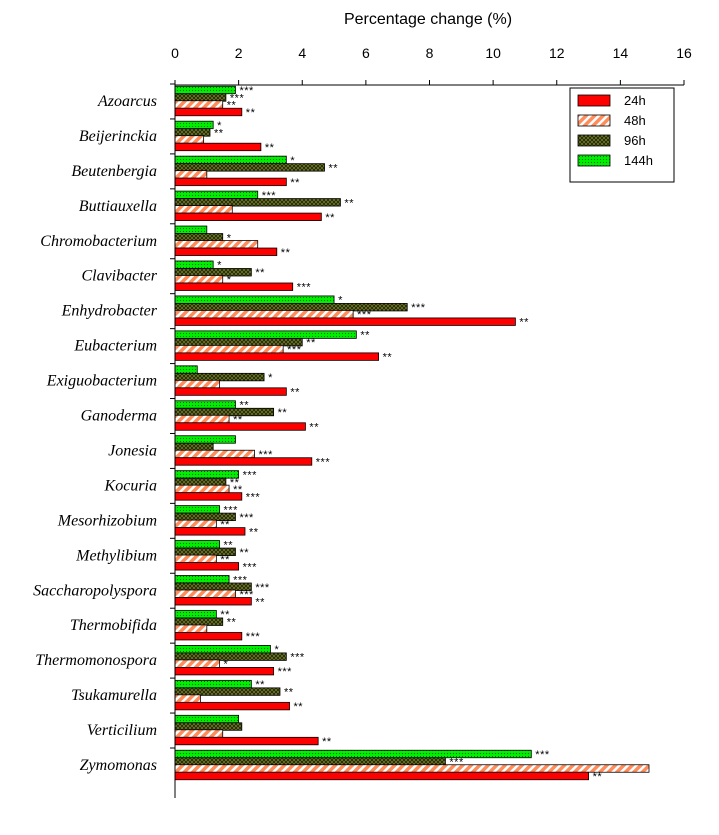  What do you see at coordinates (430, 53) in the screenshot?
I see `x-tick-label: 8` at bounding box center [430, 53].